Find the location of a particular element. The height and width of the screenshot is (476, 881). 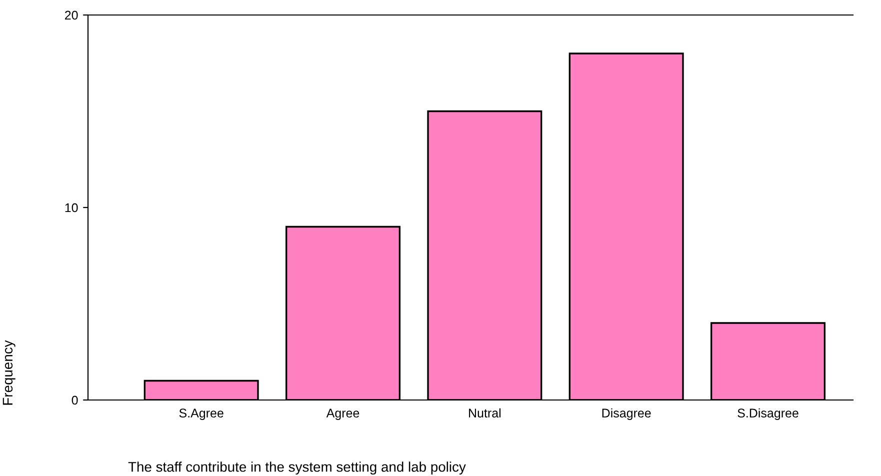

y-tick-label: 20 is located at coordinates (71, 15).